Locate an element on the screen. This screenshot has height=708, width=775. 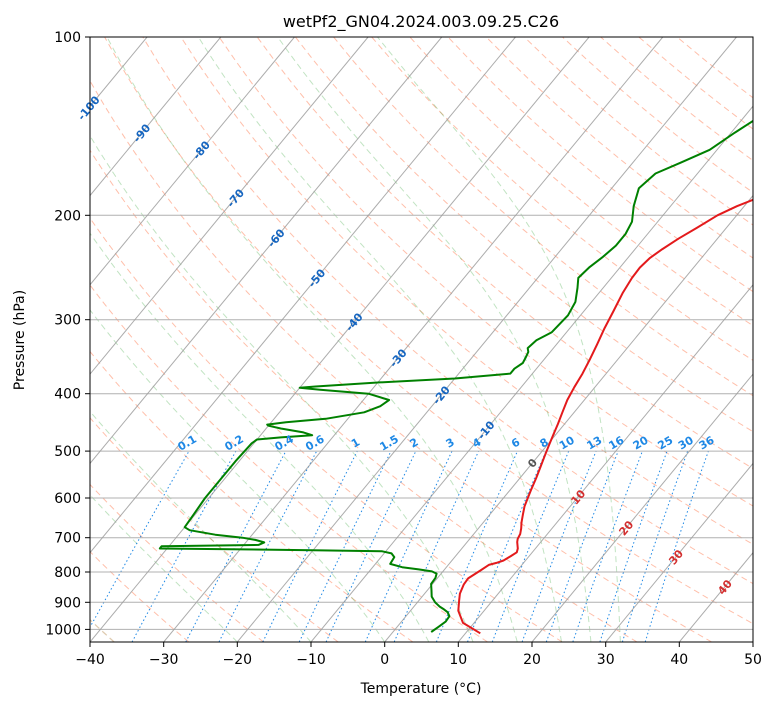
x-tick-label-2: −20 is located at coordinates (238, 660).